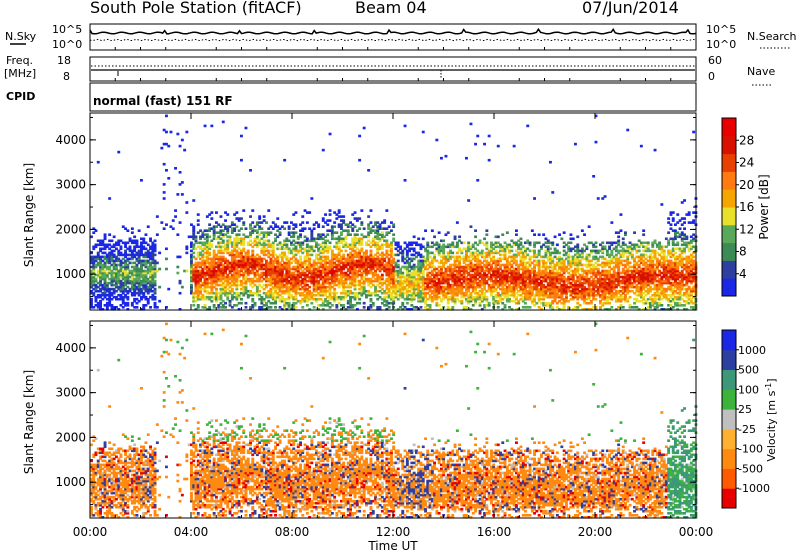 The height and width of the screenshot is (554, 800). What do you see at coordinates (771, 419) in the screenshot?
I see `velocity-colorbar-label: Velocity [m s-1]` at bounding box center [771, 419].